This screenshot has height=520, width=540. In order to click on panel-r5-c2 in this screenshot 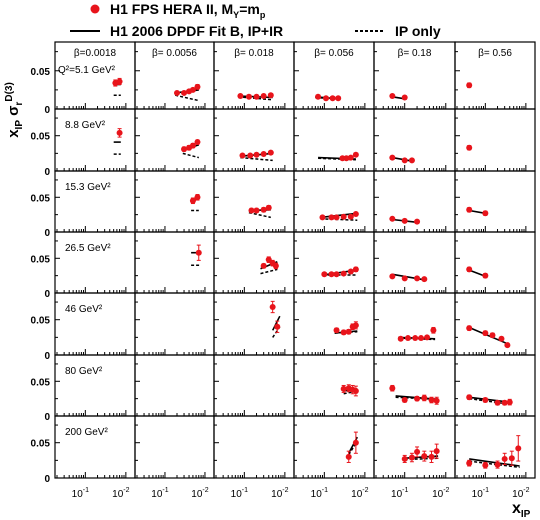, I will do `click(254, 385)`.